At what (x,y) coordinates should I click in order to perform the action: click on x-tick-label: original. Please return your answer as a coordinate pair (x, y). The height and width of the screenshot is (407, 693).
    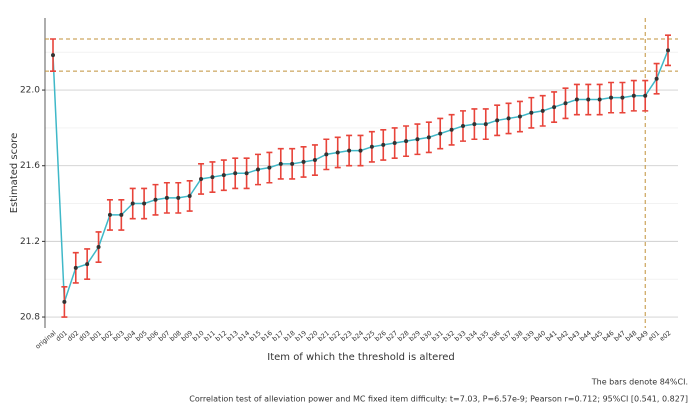
    Looking at the image, I should click on (46, 340).